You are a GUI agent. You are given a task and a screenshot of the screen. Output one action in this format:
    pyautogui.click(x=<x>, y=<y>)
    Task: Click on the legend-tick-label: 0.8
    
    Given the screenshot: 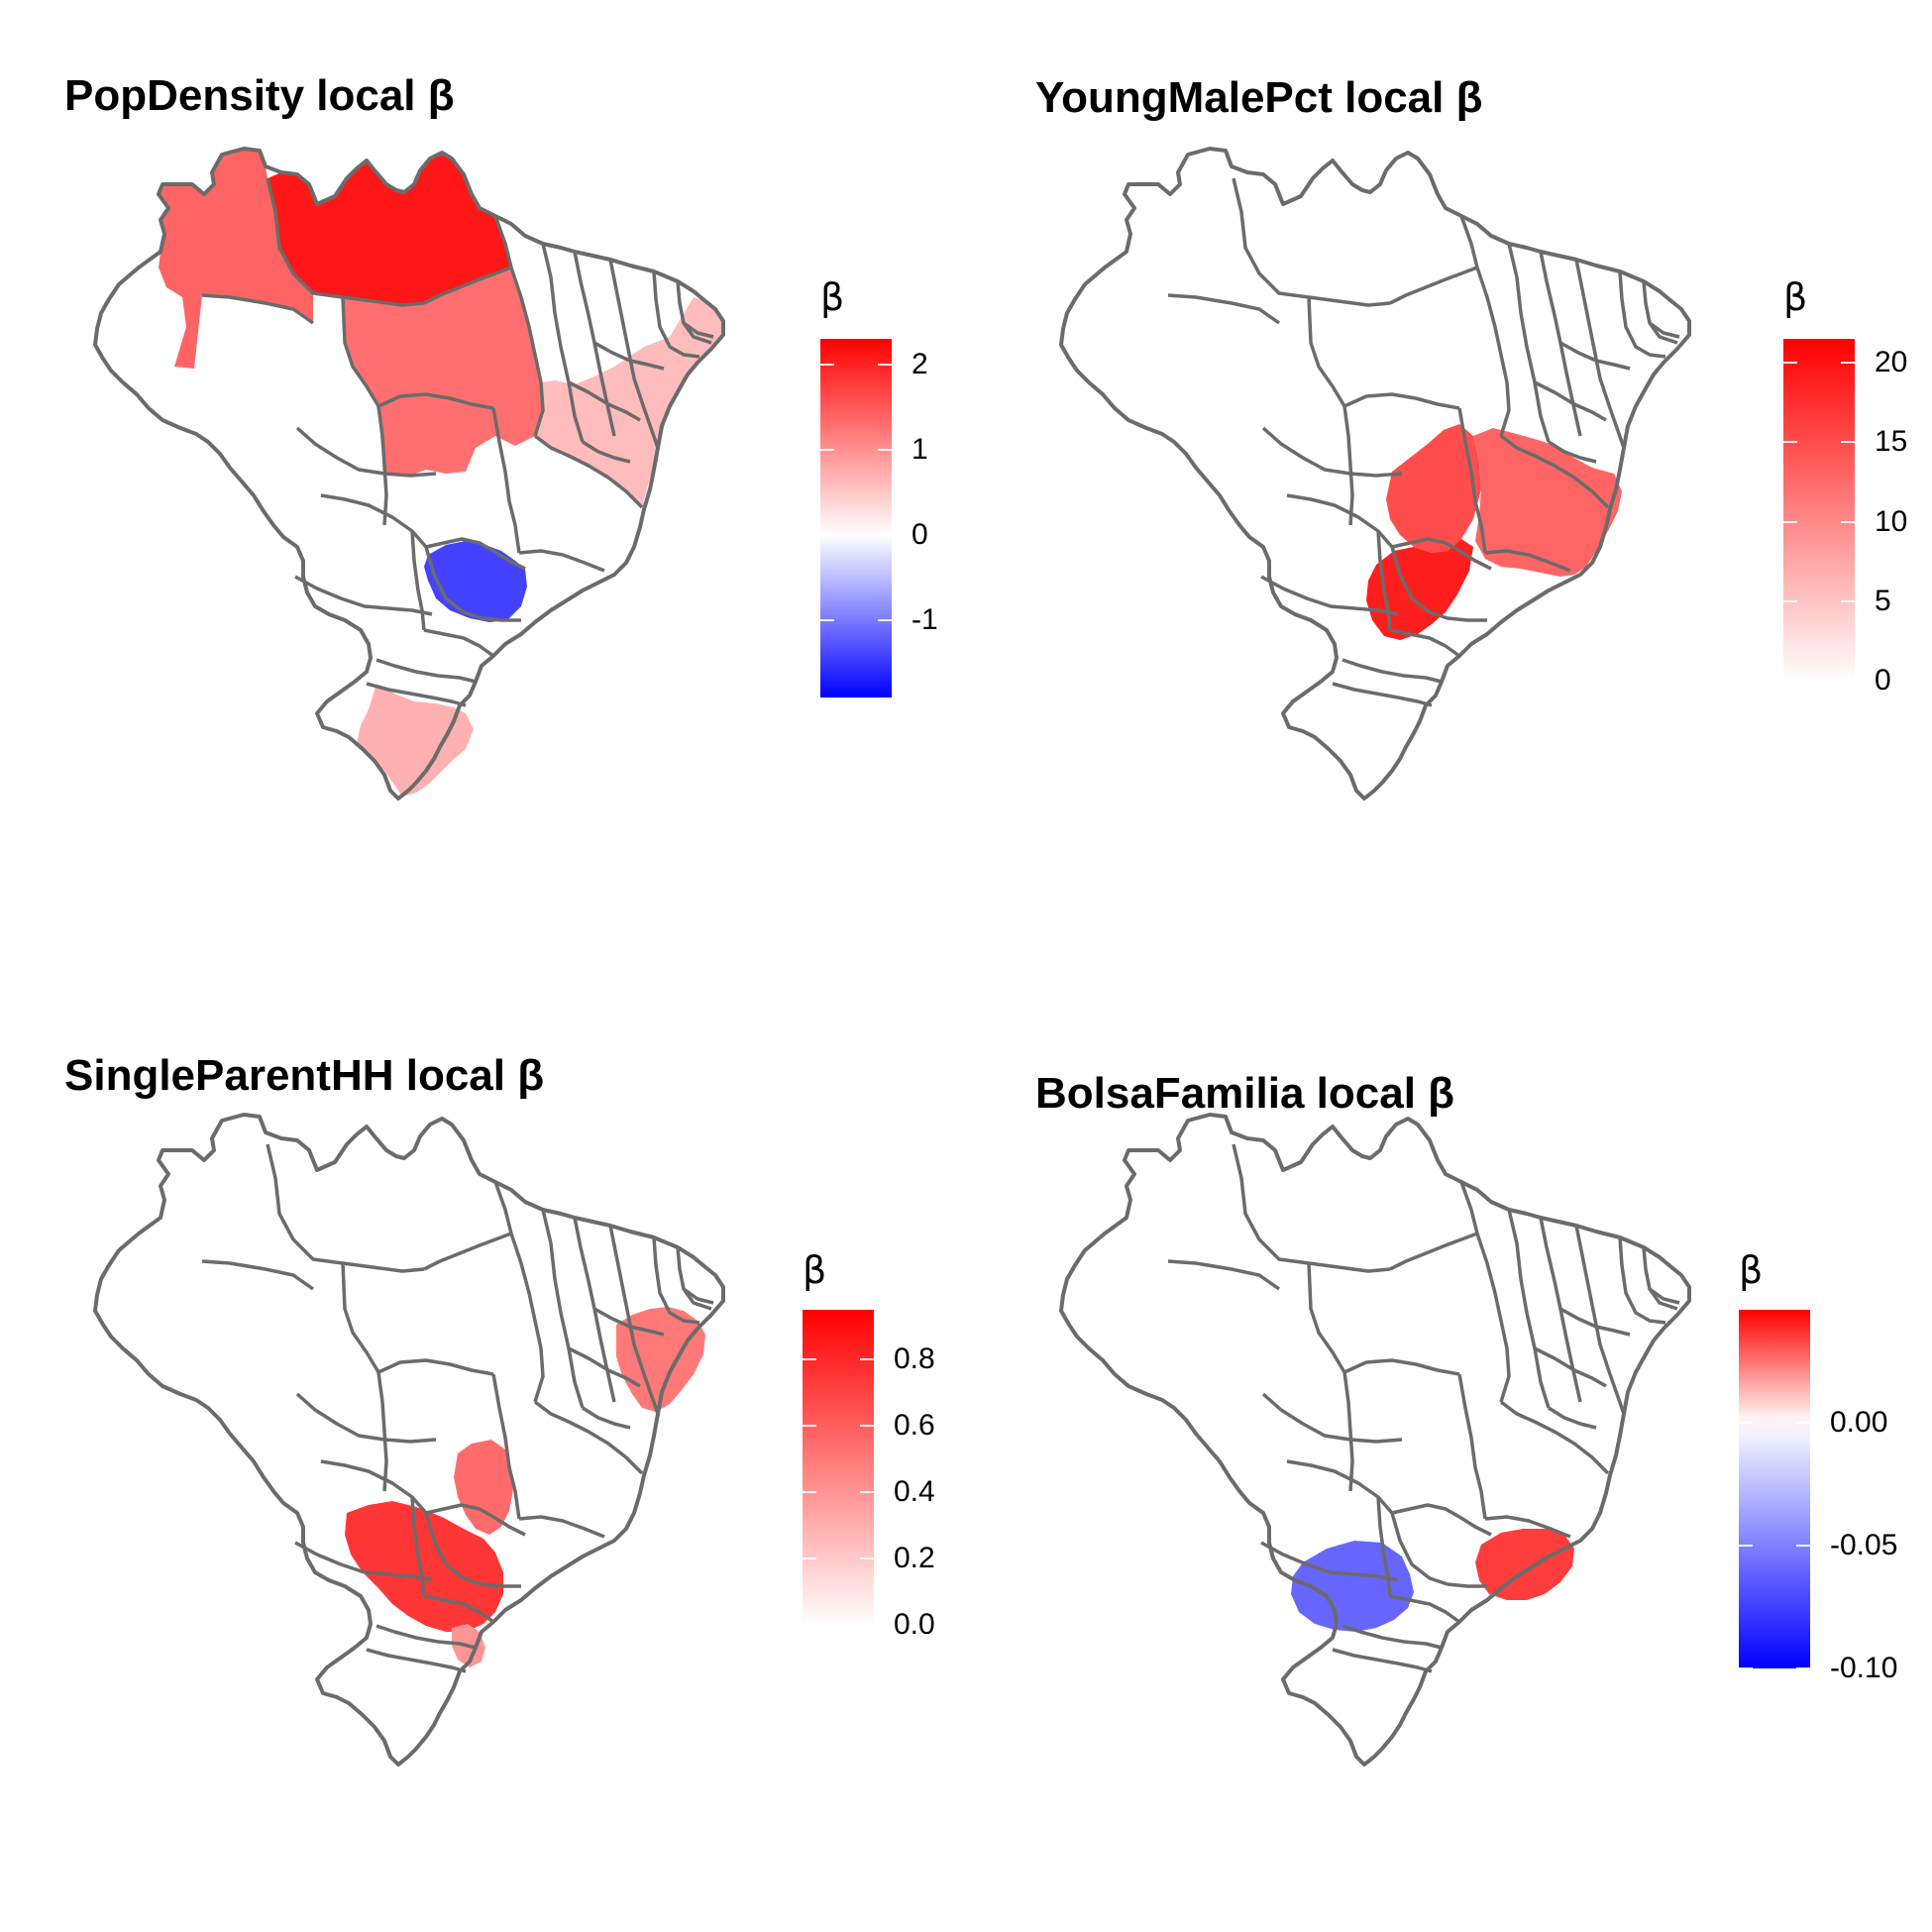 What is the action you would take?
    pyautogui.click(x=914, y=1359)
    